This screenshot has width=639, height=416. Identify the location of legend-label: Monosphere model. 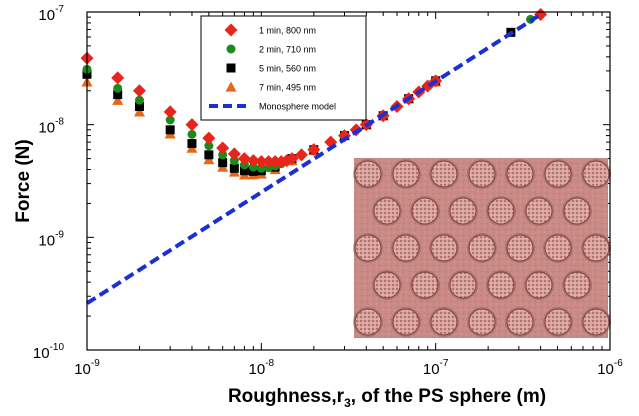
(297, 107).